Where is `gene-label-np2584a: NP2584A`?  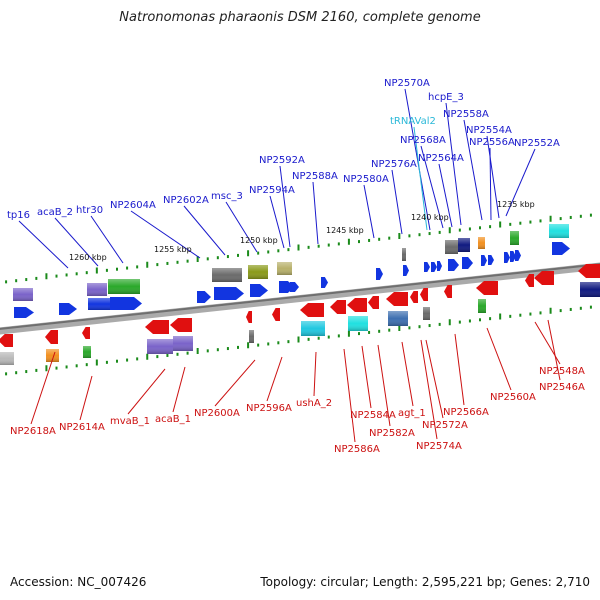
gene-label-np2584a: NP2584A is located at coordinates (373, 415).